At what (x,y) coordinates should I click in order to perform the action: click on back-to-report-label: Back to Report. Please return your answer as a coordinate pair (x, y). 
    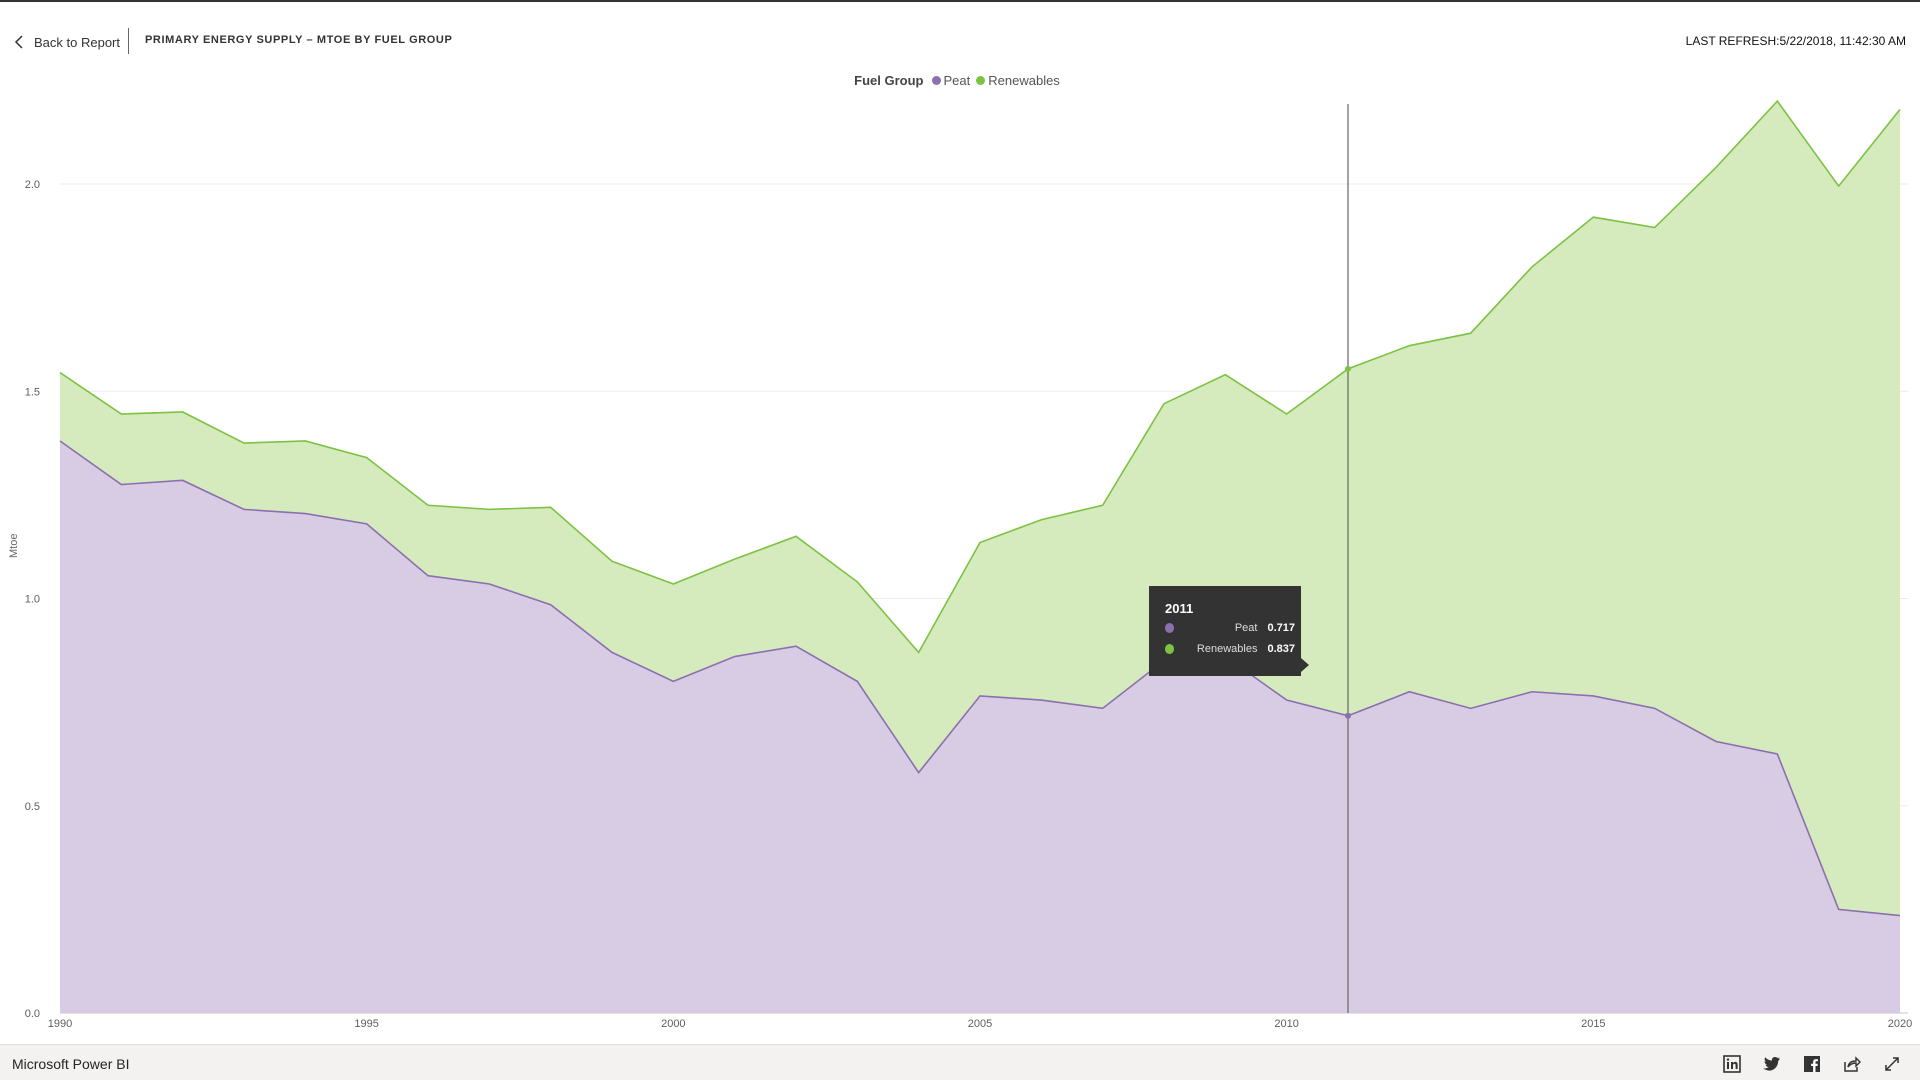
    Looking at the image, I should click on (77, 42).